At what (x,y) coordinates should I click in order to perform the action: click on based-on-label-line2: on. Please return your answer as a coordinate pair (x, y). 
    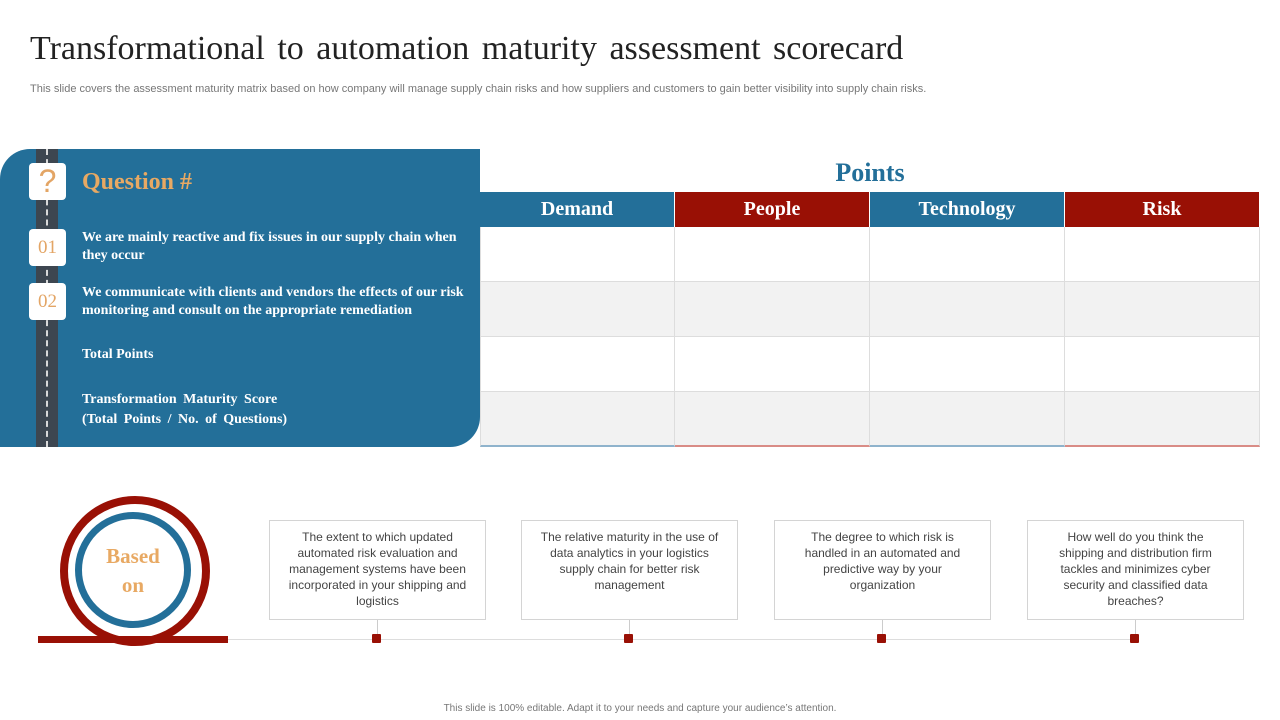
    Looking at the image, I should click on (133, 585).